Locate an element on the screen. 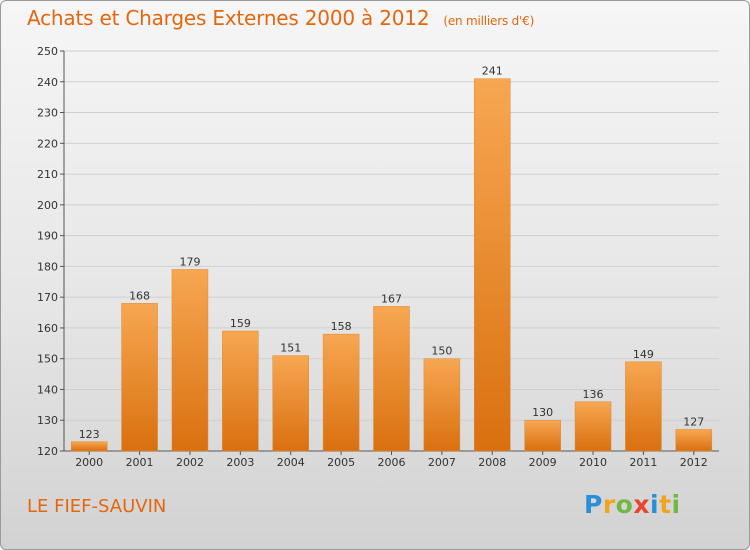  value-label: 130 is located at coordinates (542, 412).